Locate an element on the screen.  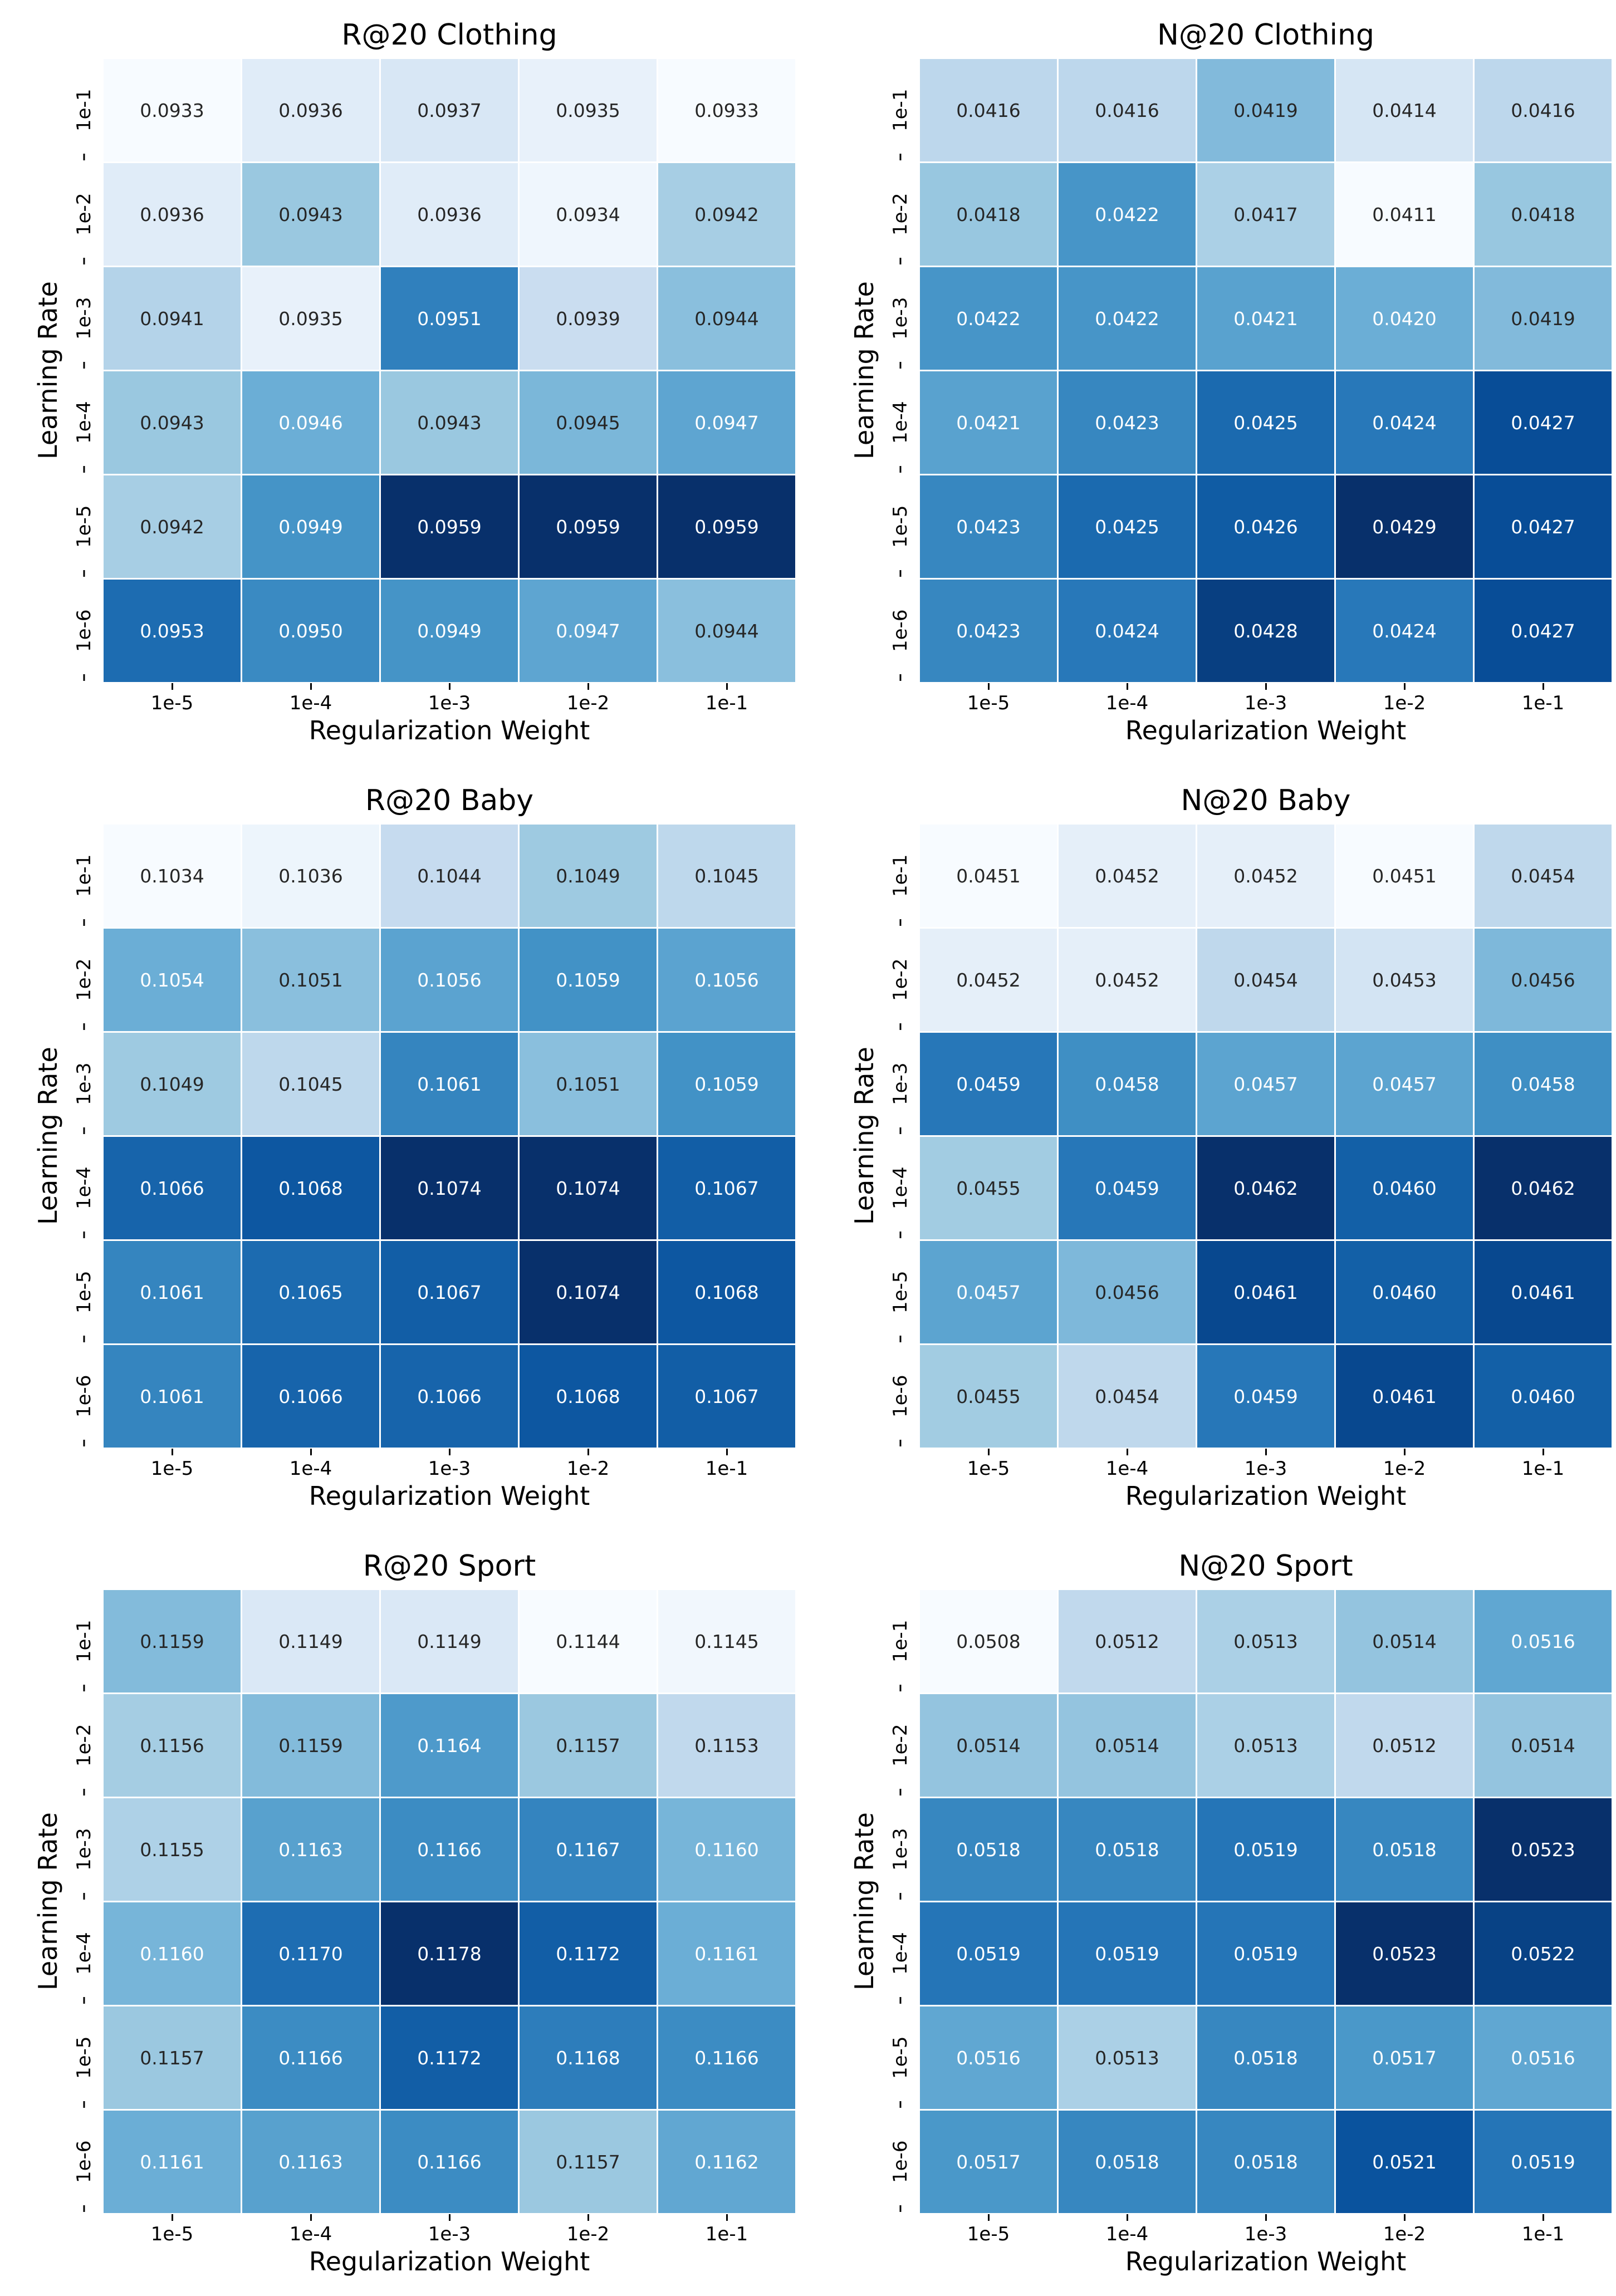
y-tick-label: 1e-6 is located at coordinates (84, 1396).